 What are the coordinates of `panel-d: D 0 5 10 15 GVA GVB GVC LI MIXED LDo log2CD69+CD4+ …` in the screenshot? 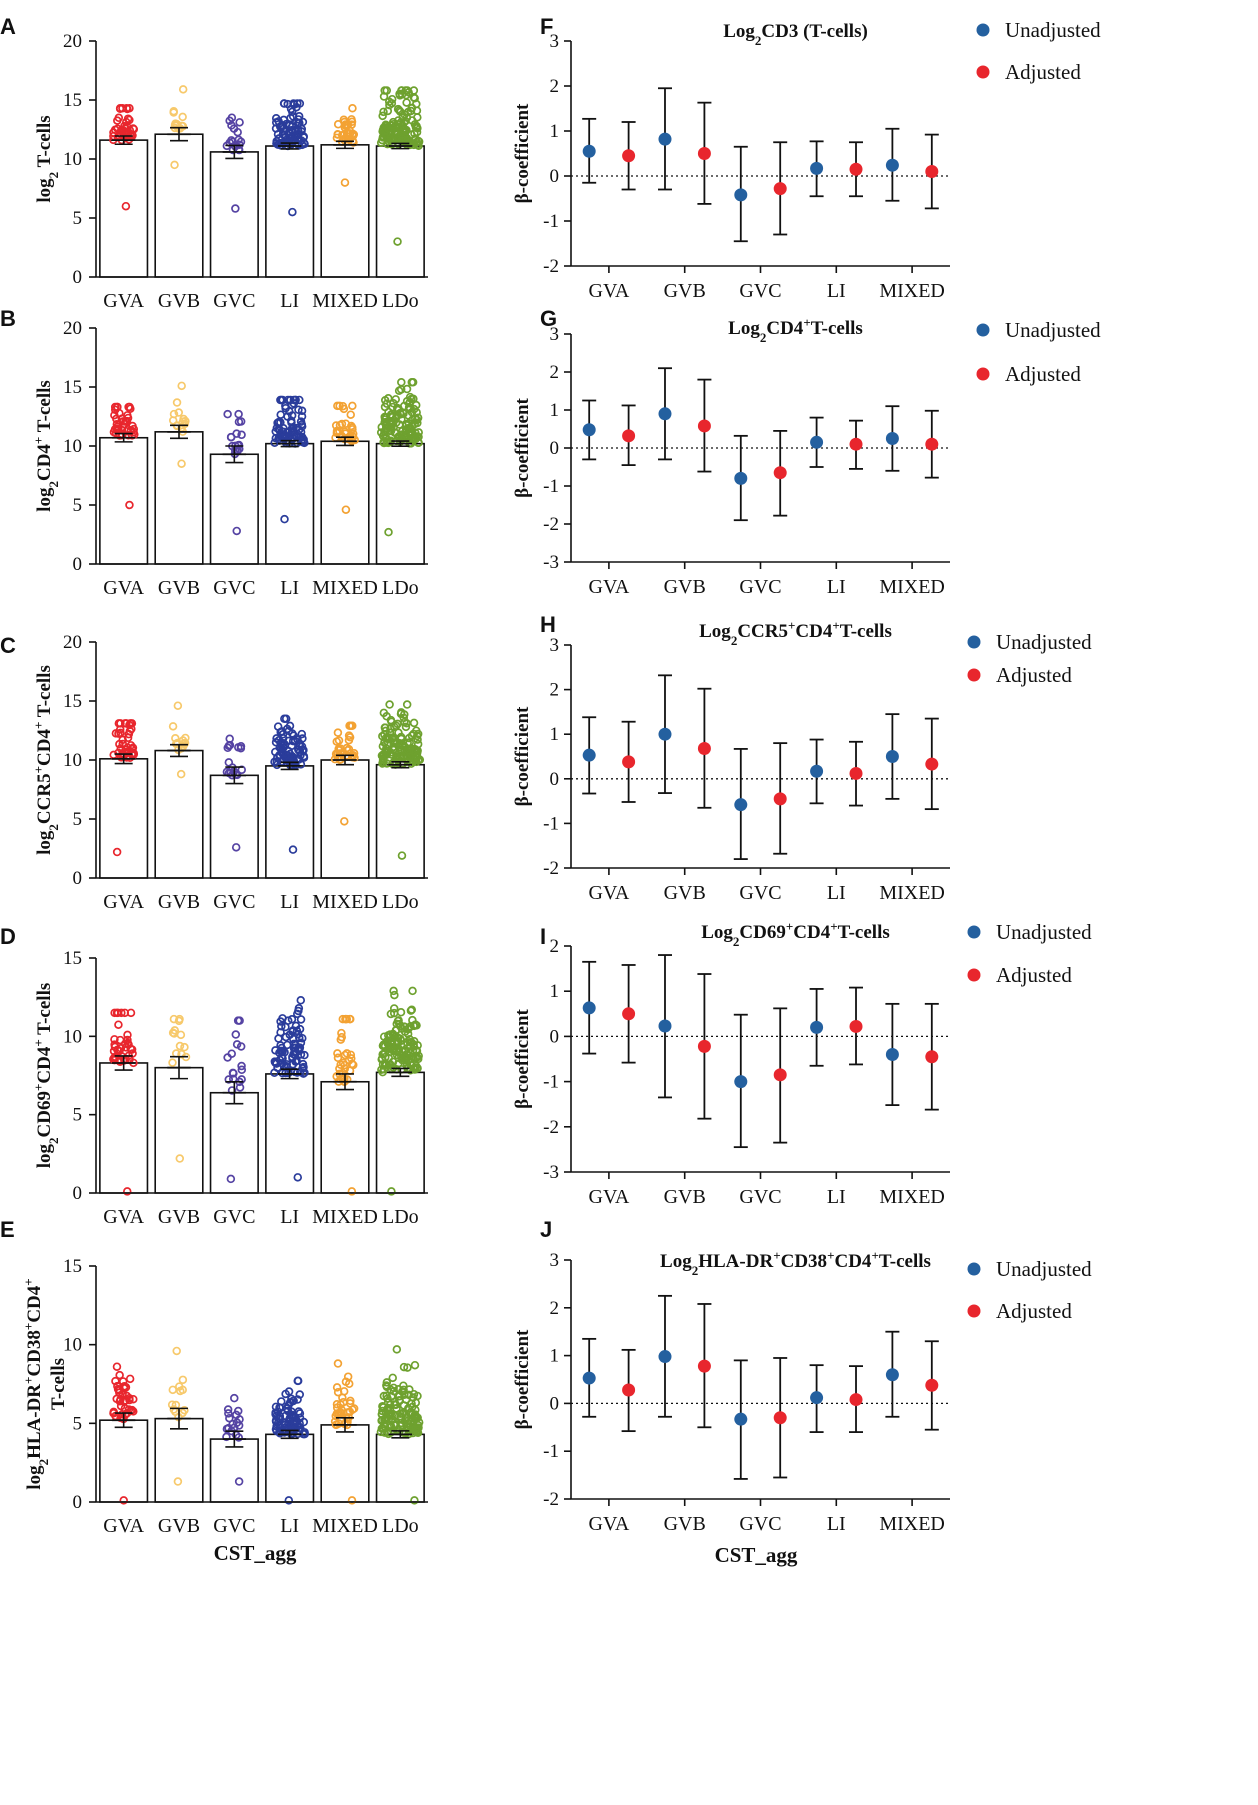 It's located at (214, 1076).